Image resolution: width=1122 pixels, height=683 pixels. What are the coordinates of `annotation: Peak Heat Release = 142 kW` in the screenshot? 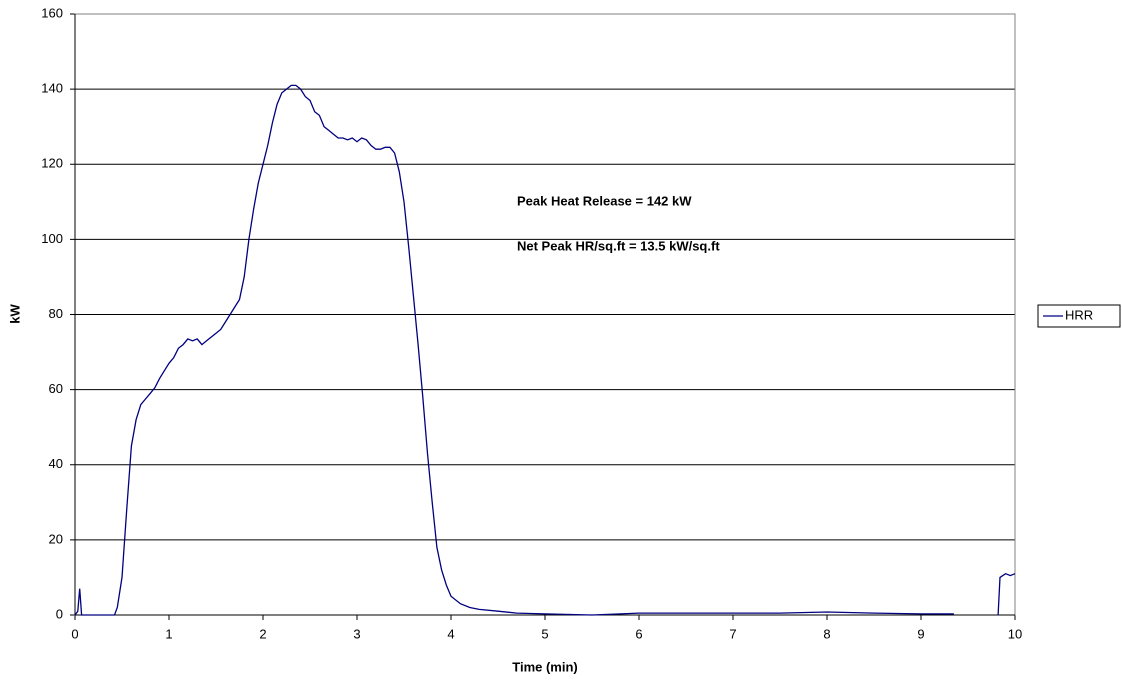 It's located at (604, 200).